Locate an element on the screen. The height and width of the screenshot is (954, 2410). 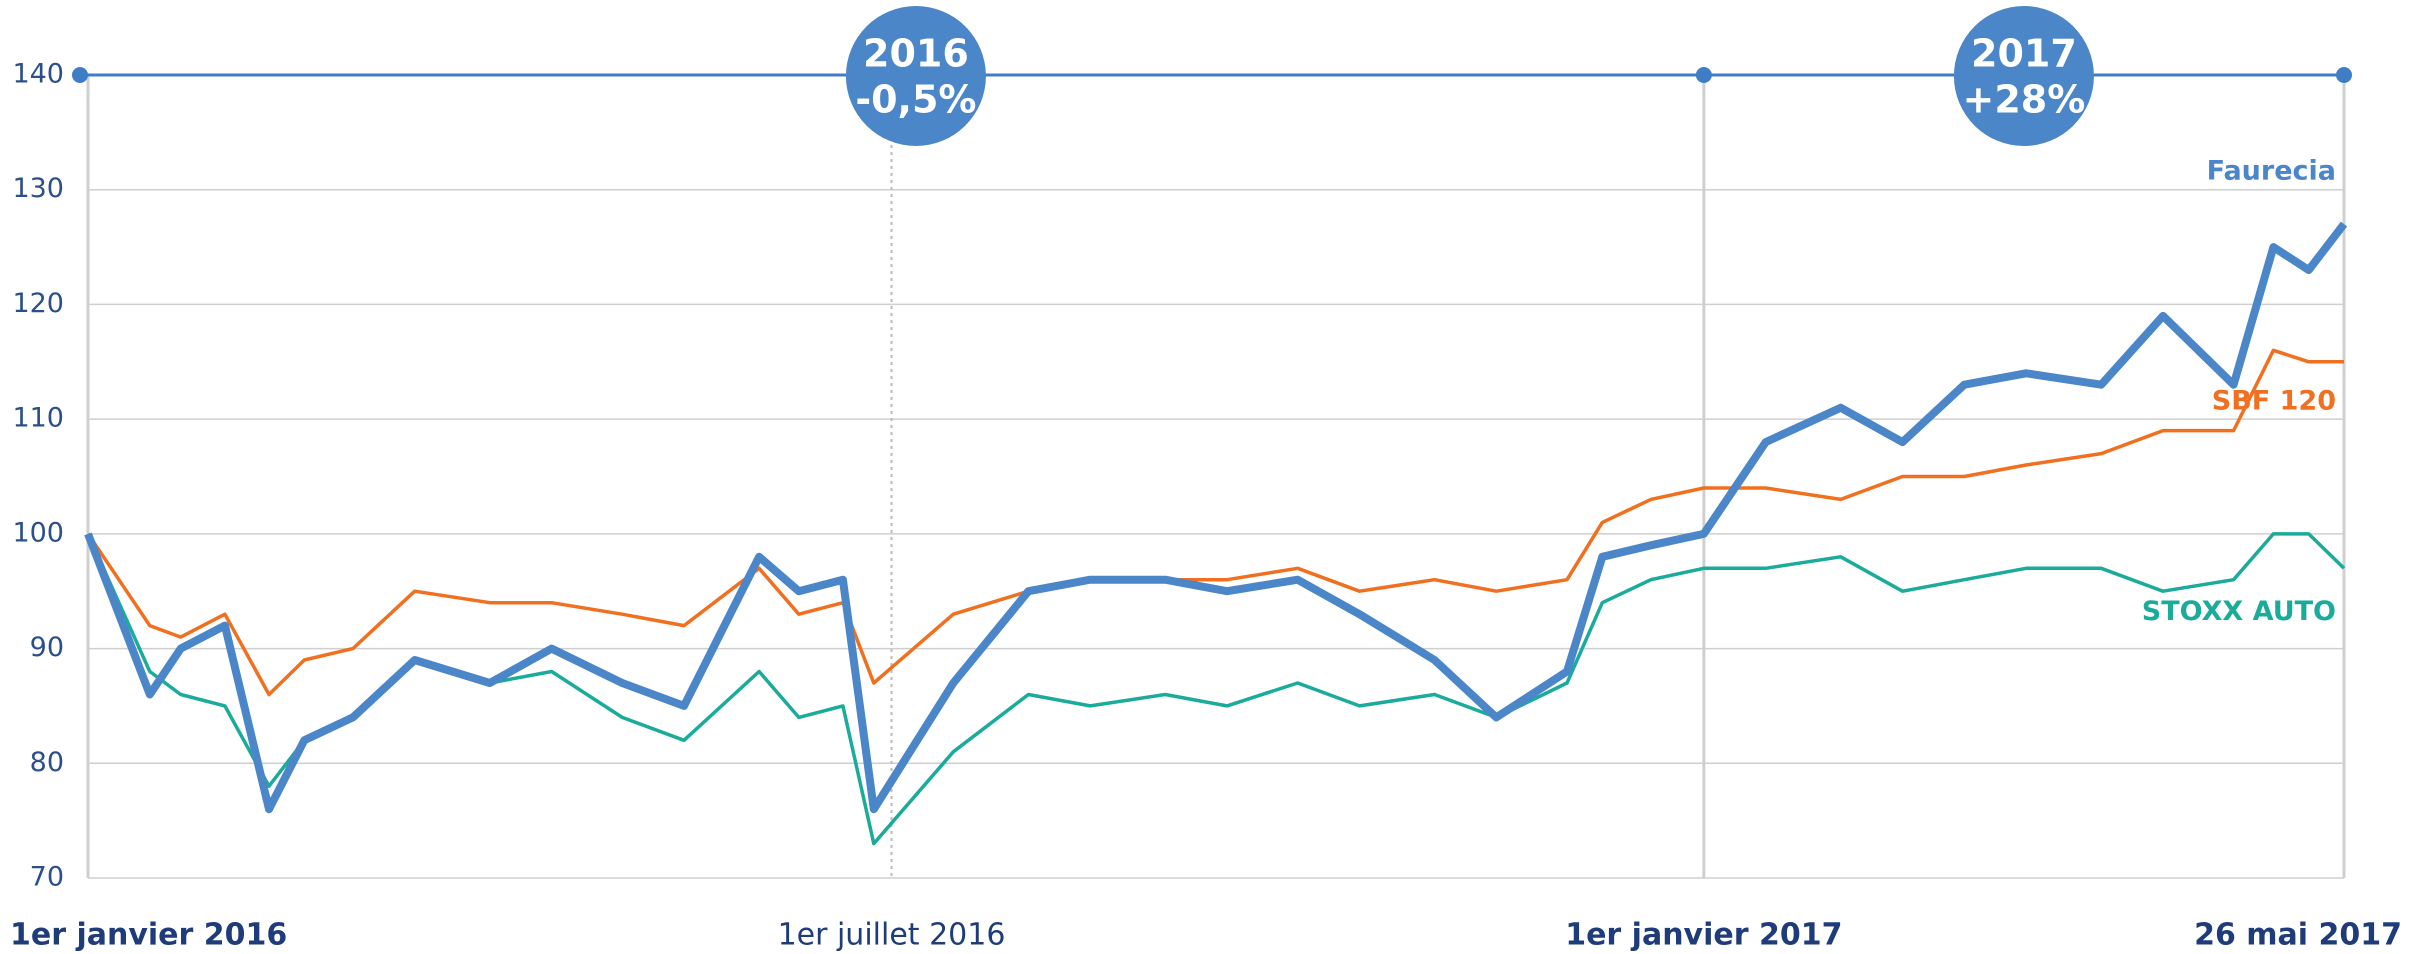
y-tick-label: 80 is located at coordinates (47, 762).